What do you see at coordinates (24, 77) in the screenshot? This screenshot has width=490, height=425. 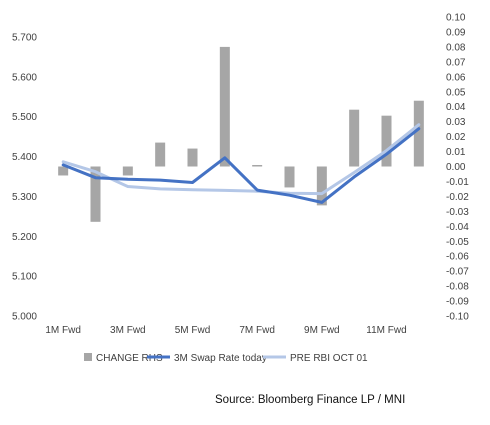 I see `left-axis-tick-label: 5.600` at bounding box center [24, 77].